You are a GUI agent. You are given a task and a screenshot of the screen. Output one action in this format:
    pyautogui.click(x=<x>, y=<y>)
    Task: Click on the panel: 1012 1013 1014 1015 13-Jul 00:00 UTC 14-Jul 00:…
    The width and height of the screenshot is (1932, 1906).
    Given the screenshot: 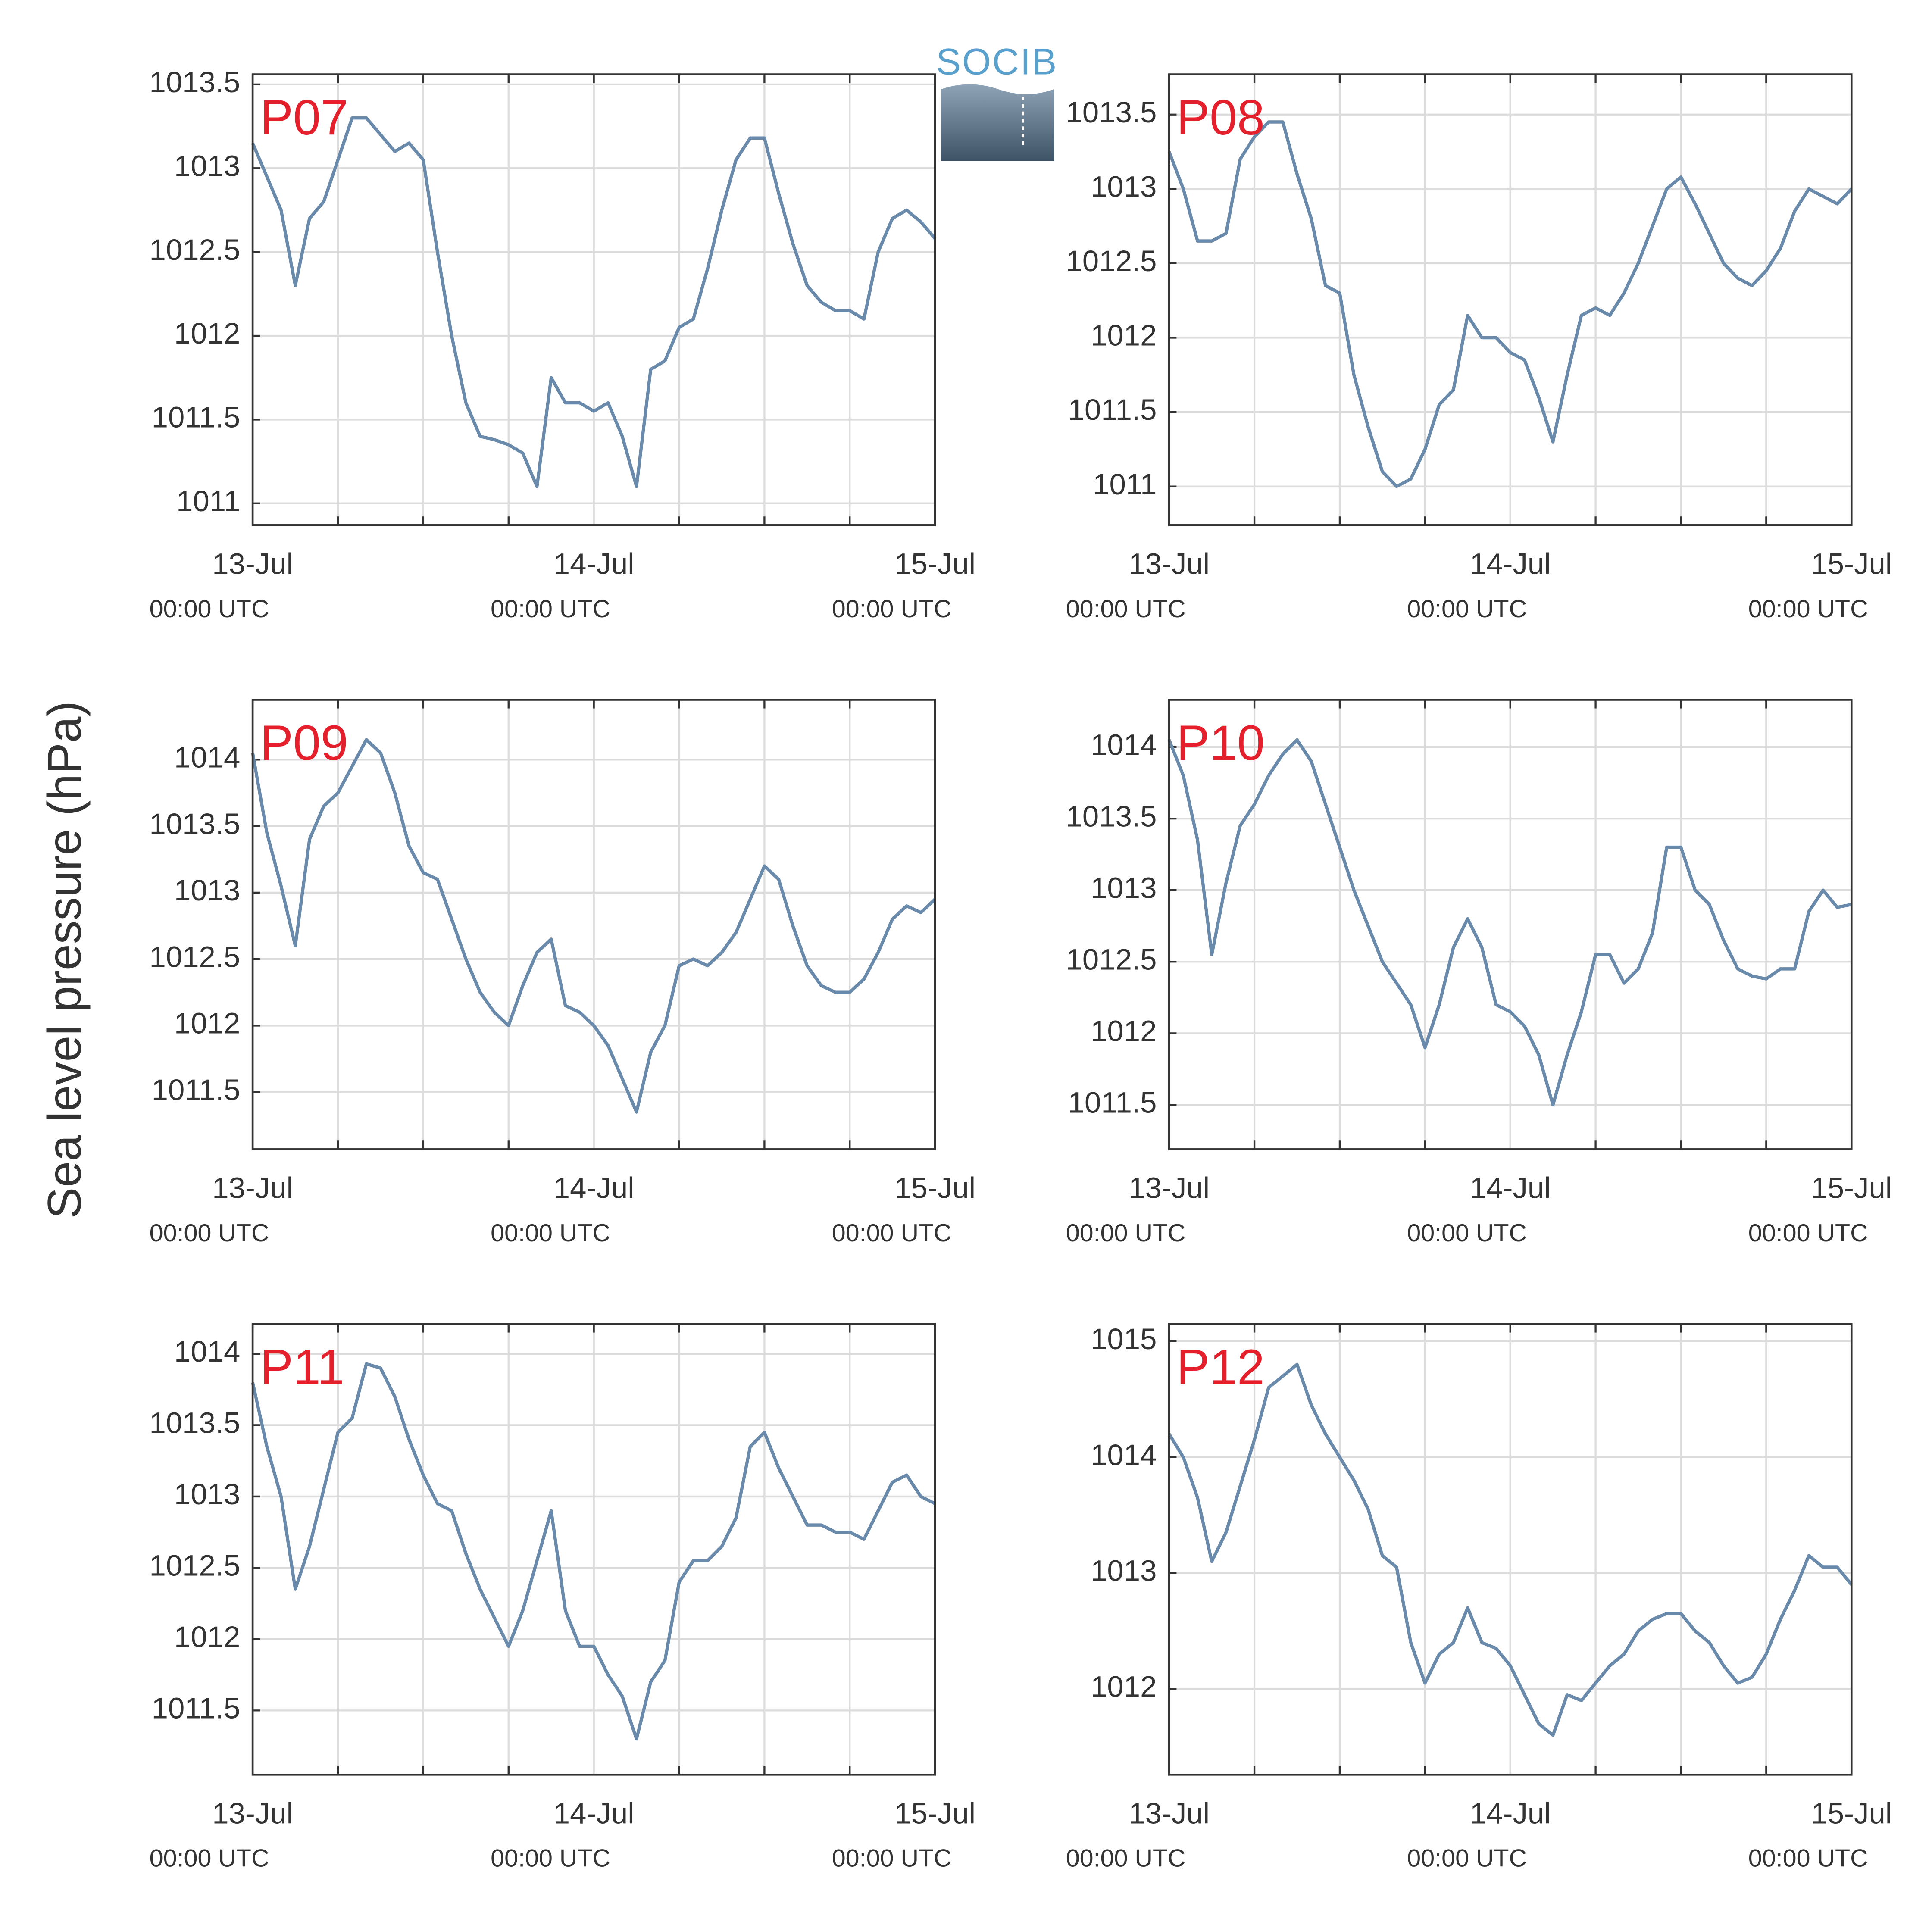 What is the action you would take?
    pyautogui.click(x=1479, y=1597)
    